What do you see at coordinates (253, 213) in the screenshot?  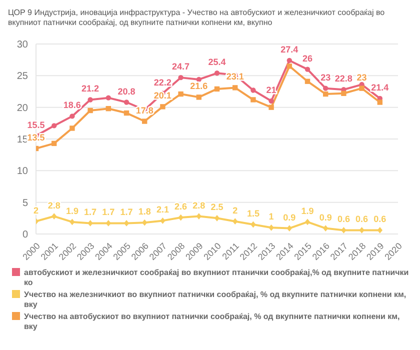 I see `data-label: 1.5` at bounding box center [253, 213].